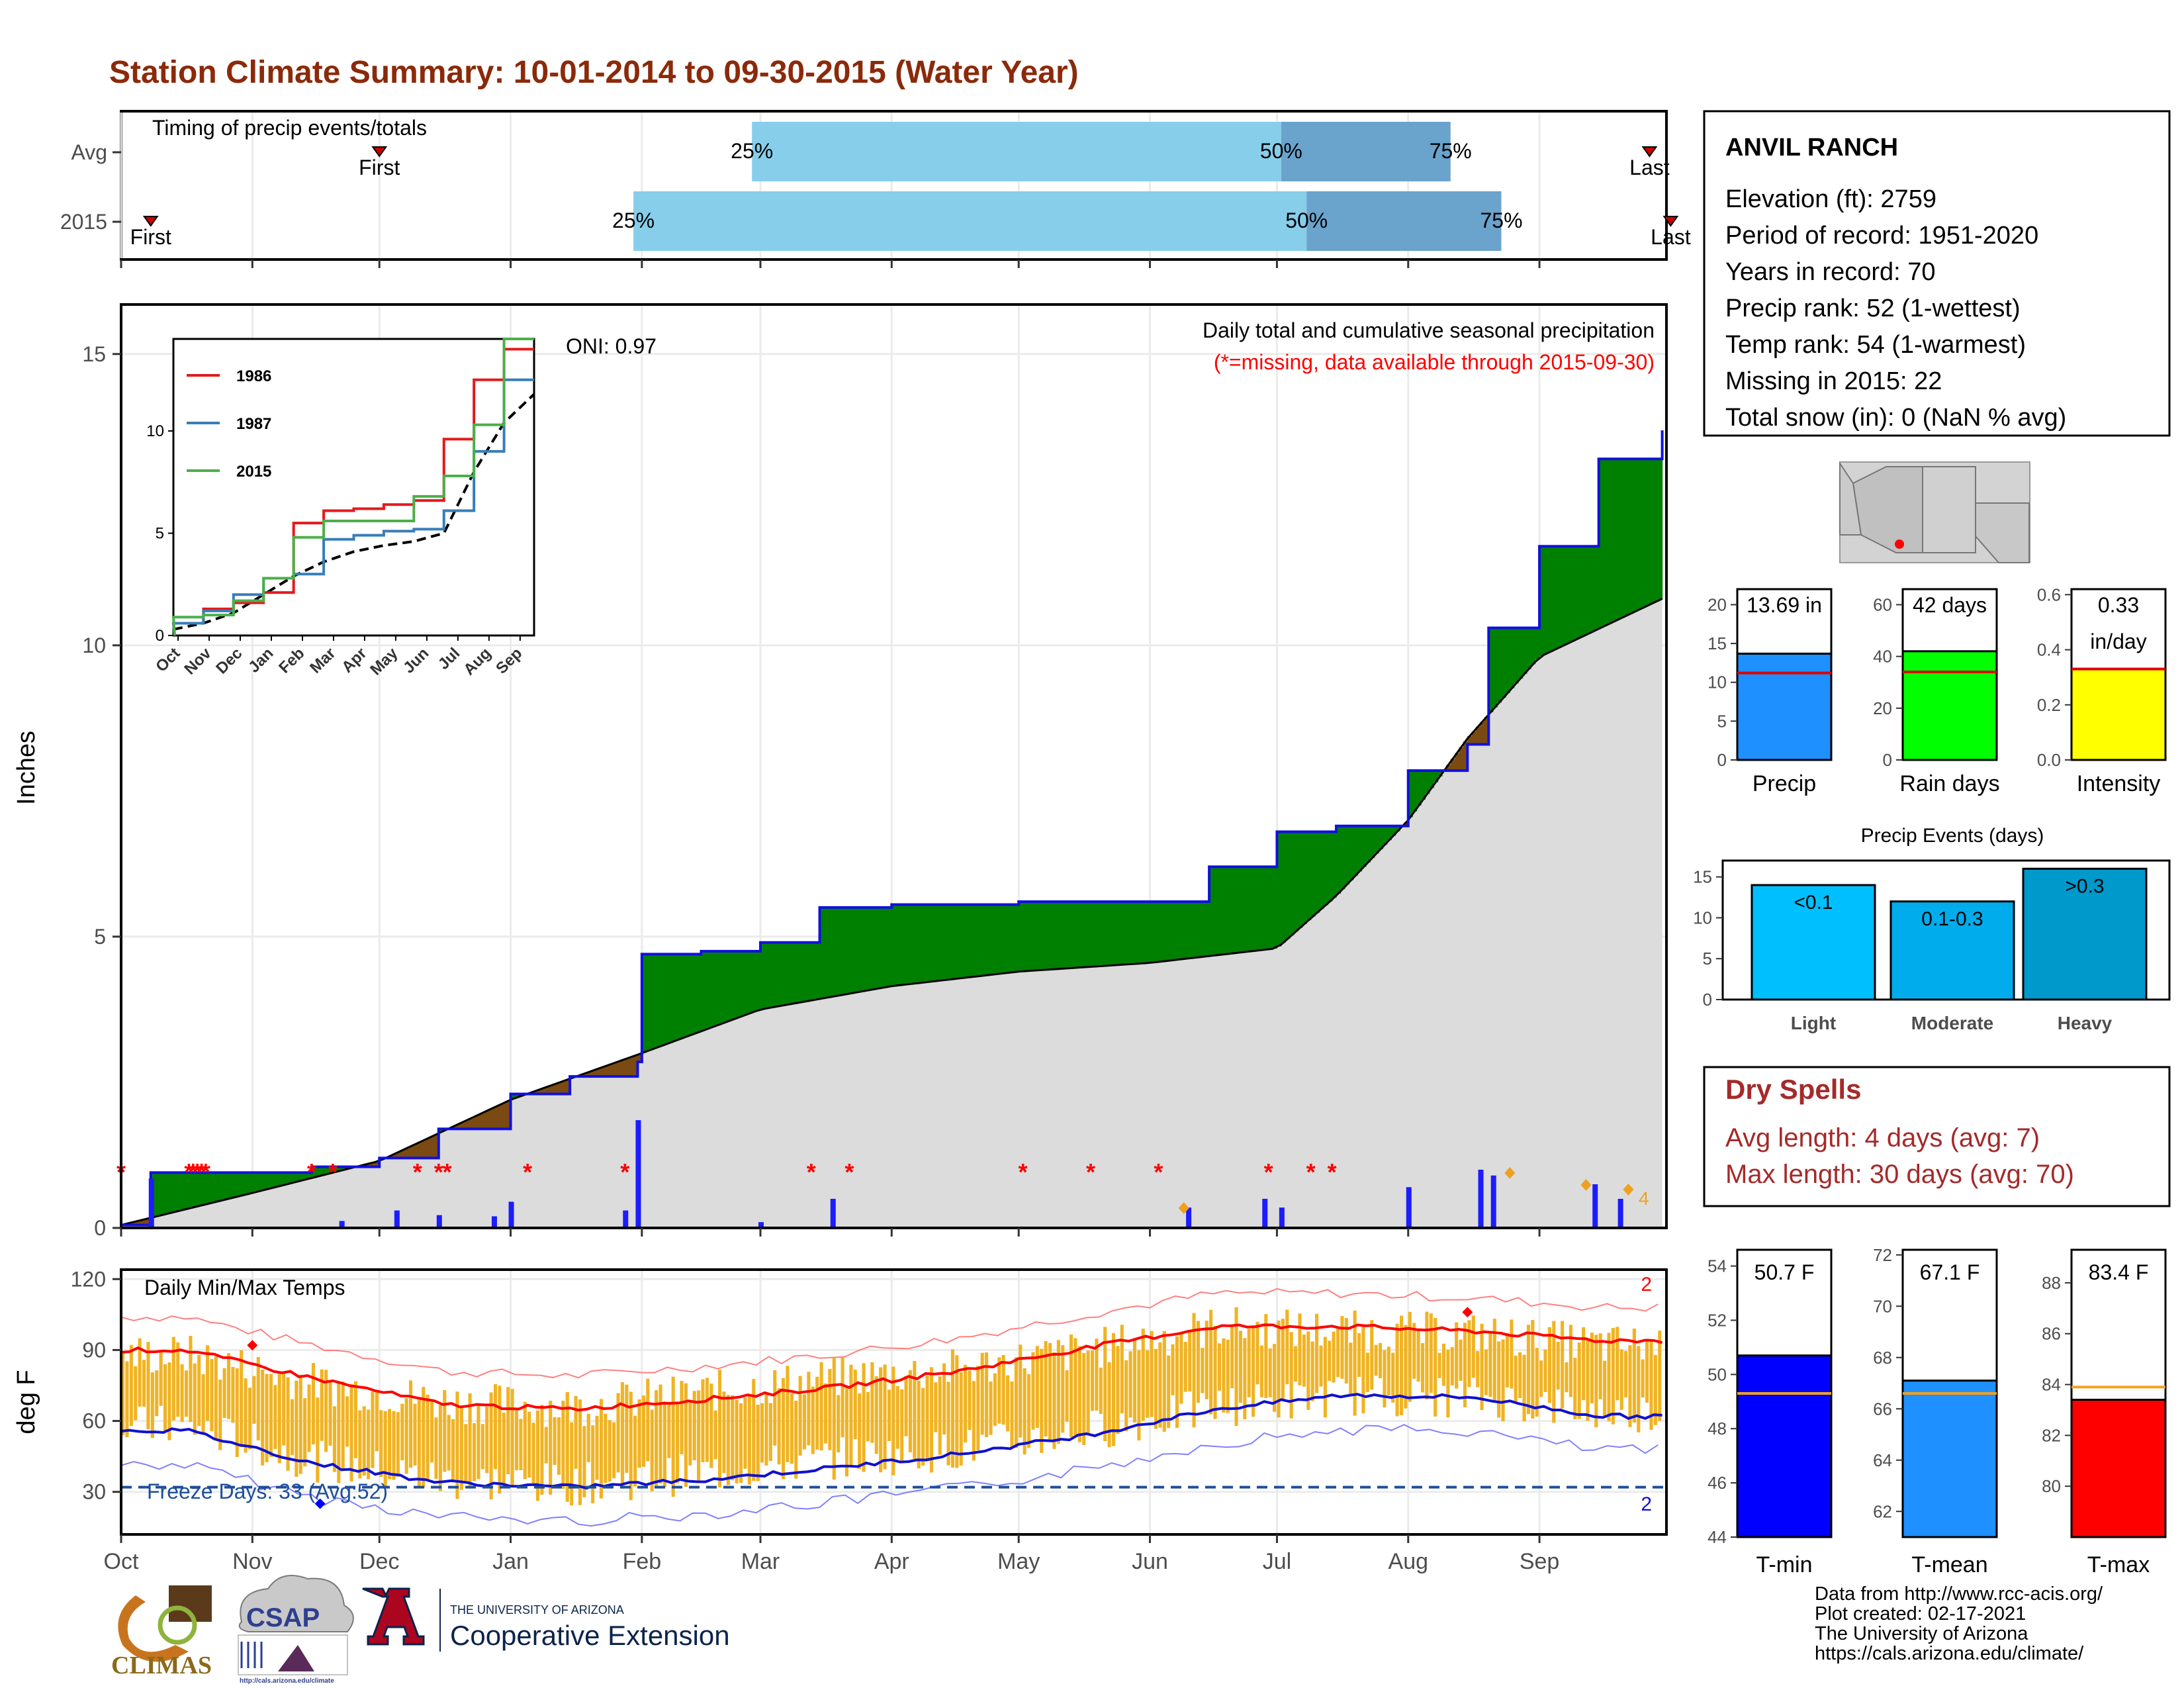  Describe the element at coordinates (320, 1503) in the screenshot. I see `record-low-marker` at that location.